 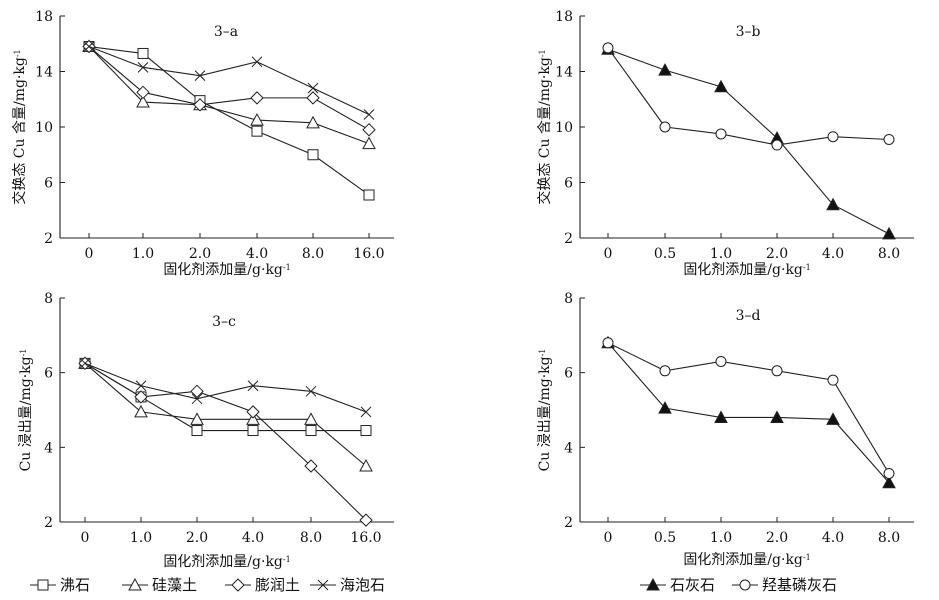 I want to click on chart-title: 3–b, so click(x=748, y=32).